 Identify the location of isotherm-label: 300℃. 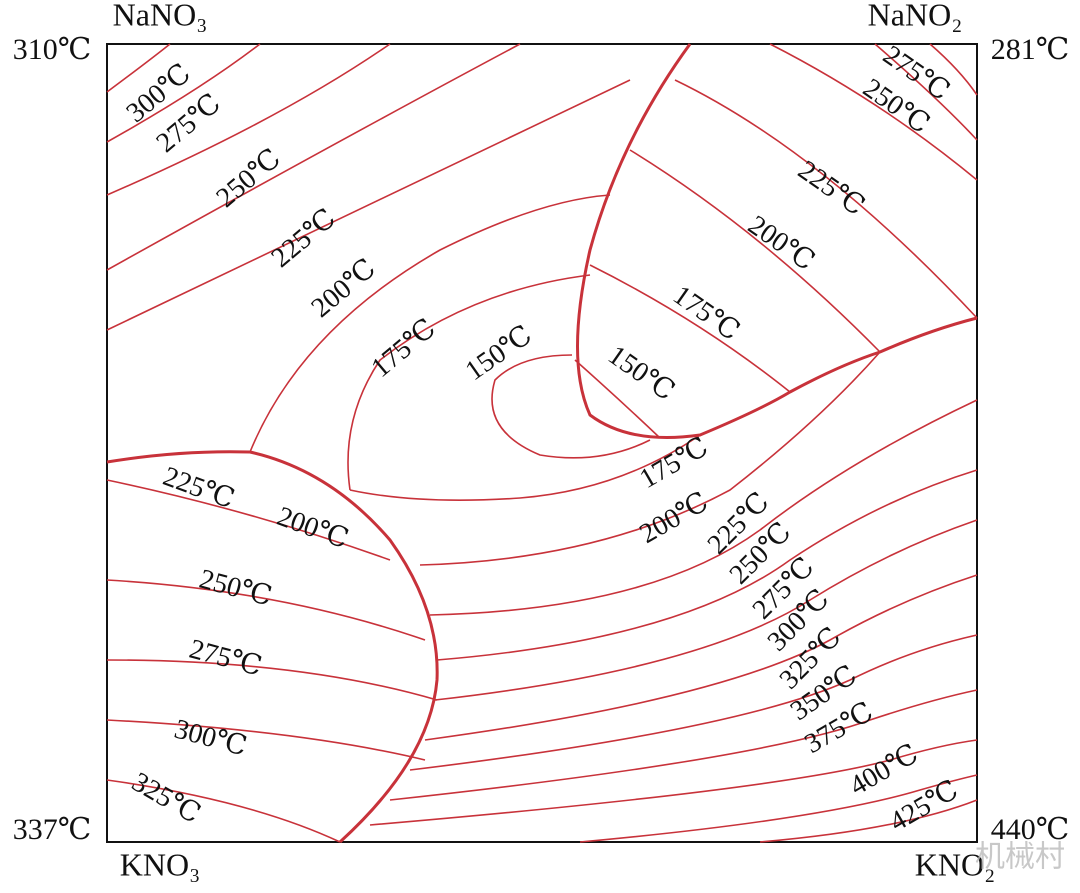
(210, 738).